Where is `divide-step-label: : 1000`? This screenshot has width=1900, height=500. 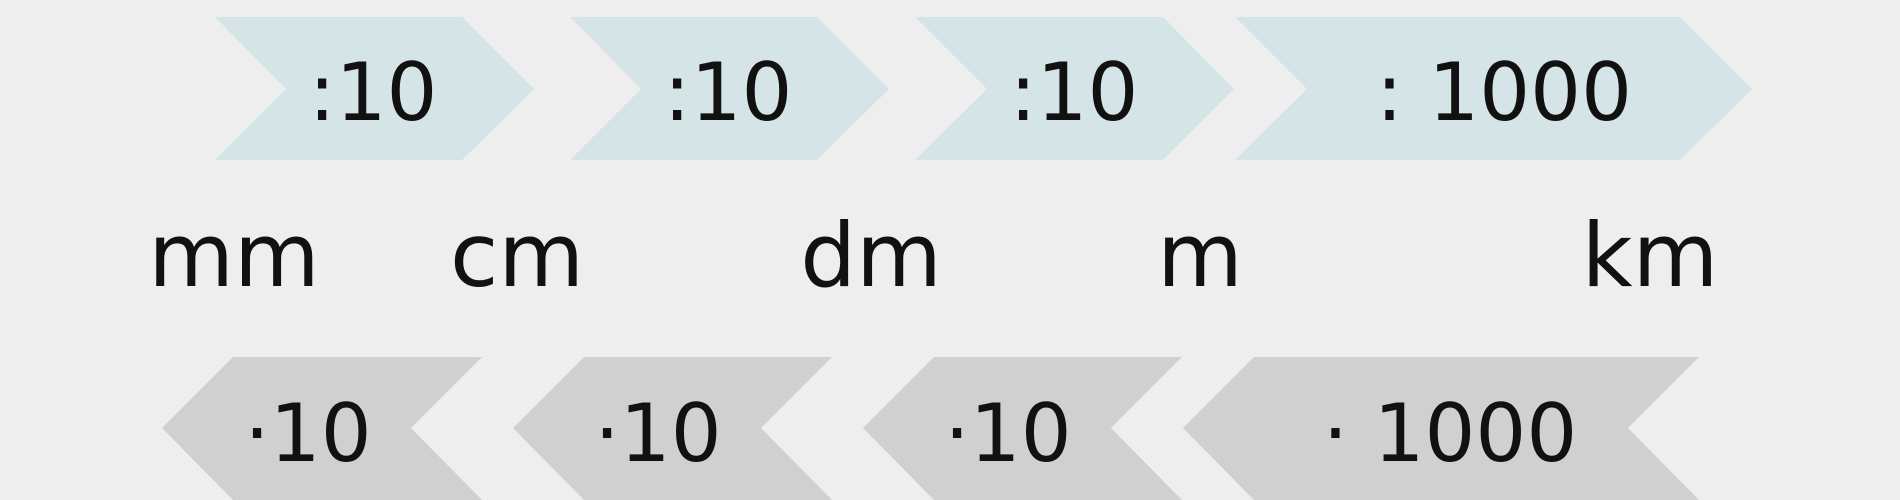 divide-step-label: : 1000 is located at coordinates (1504, 92).